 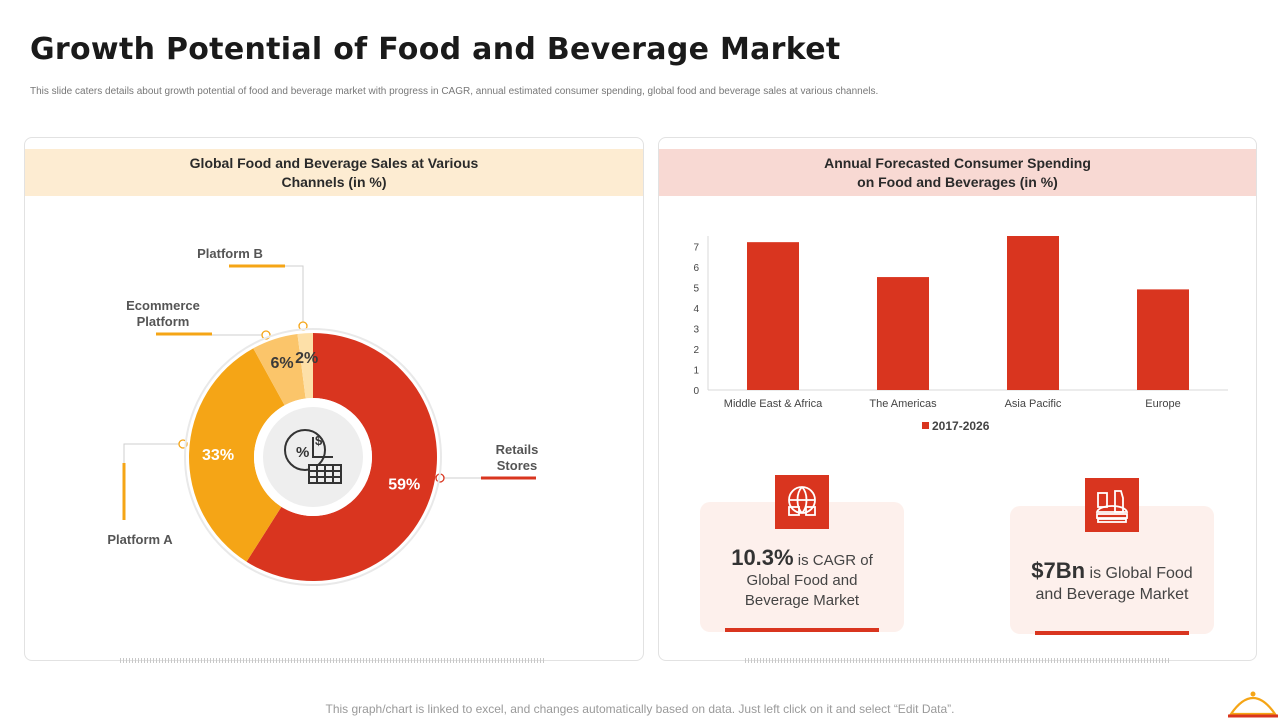 What do you see at coordinates (517, 457) in the screenshot?
I see `callout-retails-stores: Retails Stores` at bounding box center [517, 457].